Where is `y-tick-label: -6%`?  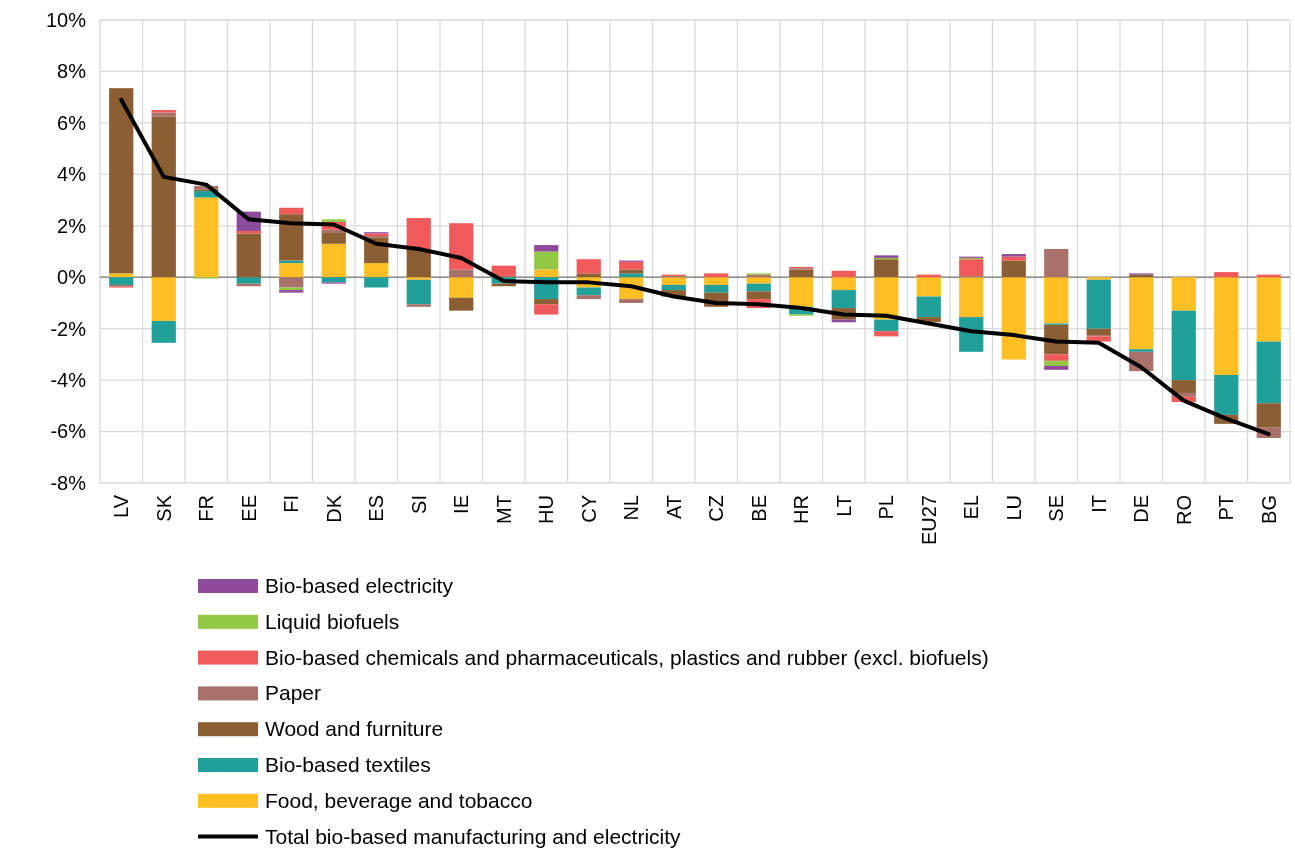 y-tick-label: -6% is located at coordinates (68, 431).